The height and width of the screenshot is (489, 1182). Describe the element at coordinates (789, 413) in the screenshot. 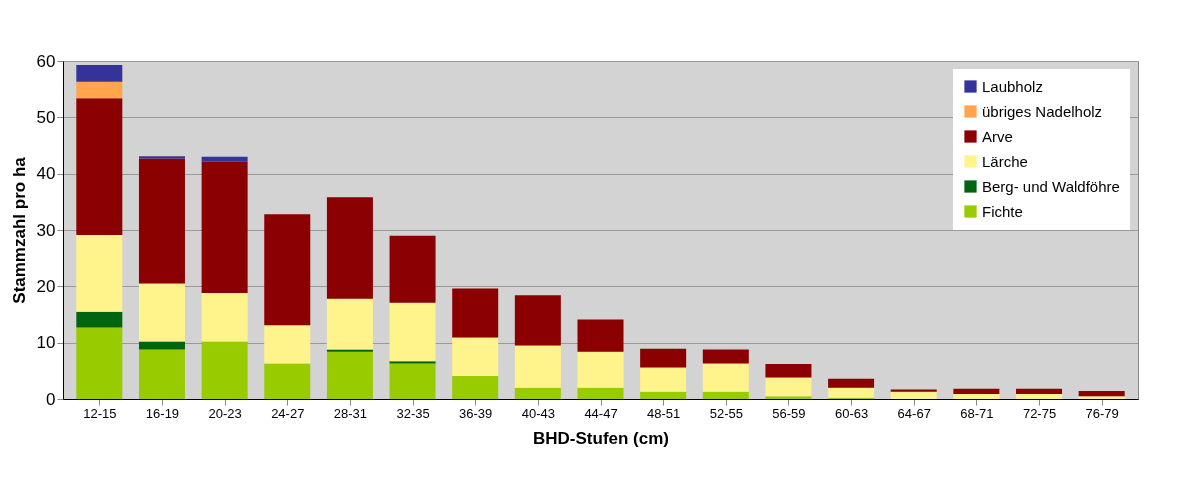

I see `x-tick-label: 56-59` at that location.